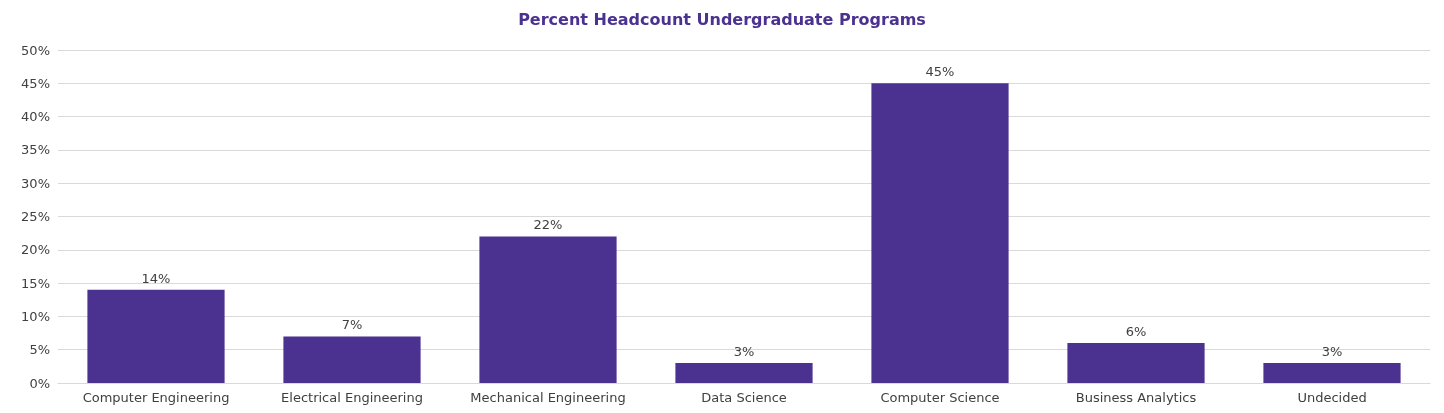 Image resolution: width=1444 pixels, height=413 pixels. I want to click on y-tick-label: 40%, so click(35, 117).